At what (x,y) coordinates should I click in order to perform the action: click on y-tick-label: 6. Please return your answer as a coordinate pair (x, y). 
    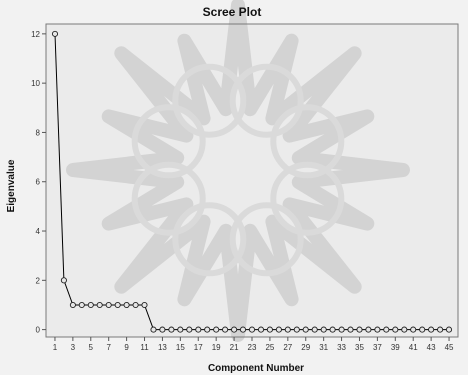
    Looking at the image, I should click on (38, 182).